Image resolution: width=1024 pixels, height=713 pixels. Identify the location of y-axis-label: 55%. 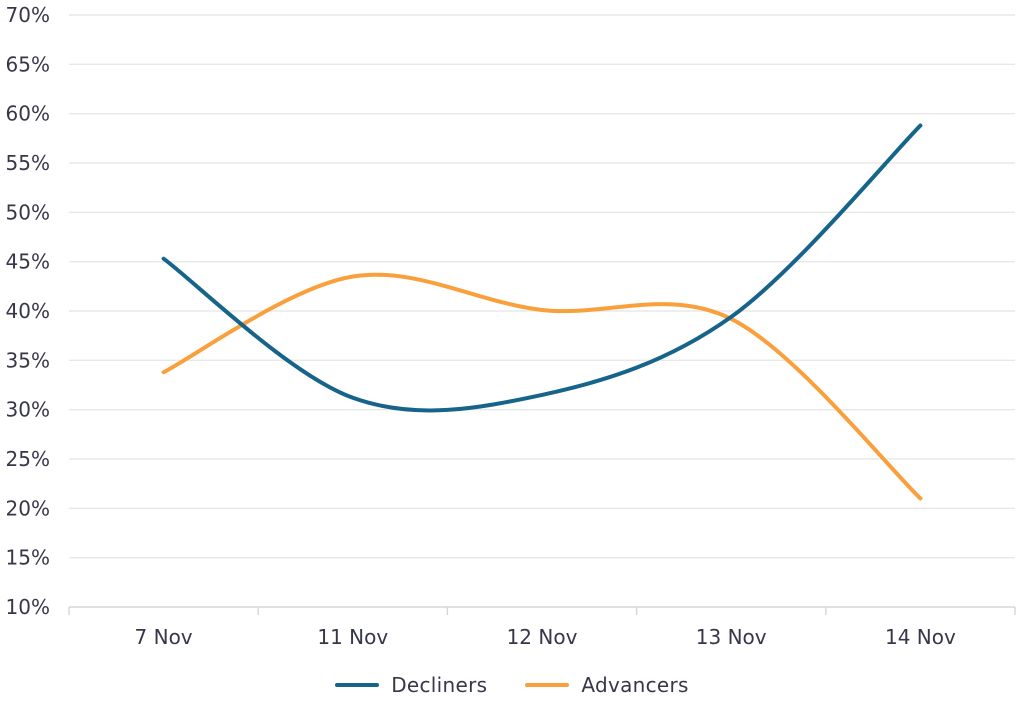
(28, 163).